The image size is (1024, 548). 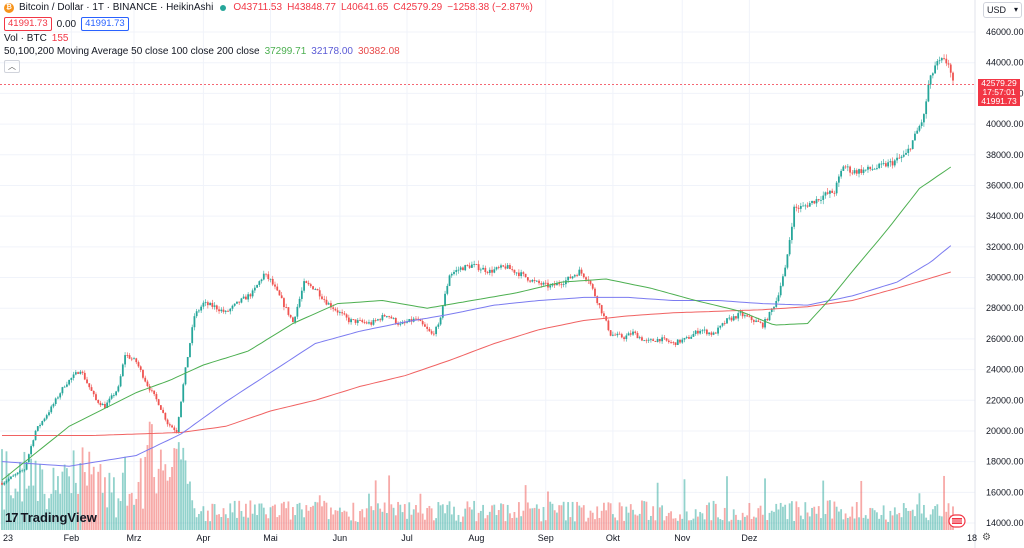 What do you see at coordinates (1005, 431) in the screenshot?
I see `price-tick-label: 20000.00` at bounding box center [1005, 431].